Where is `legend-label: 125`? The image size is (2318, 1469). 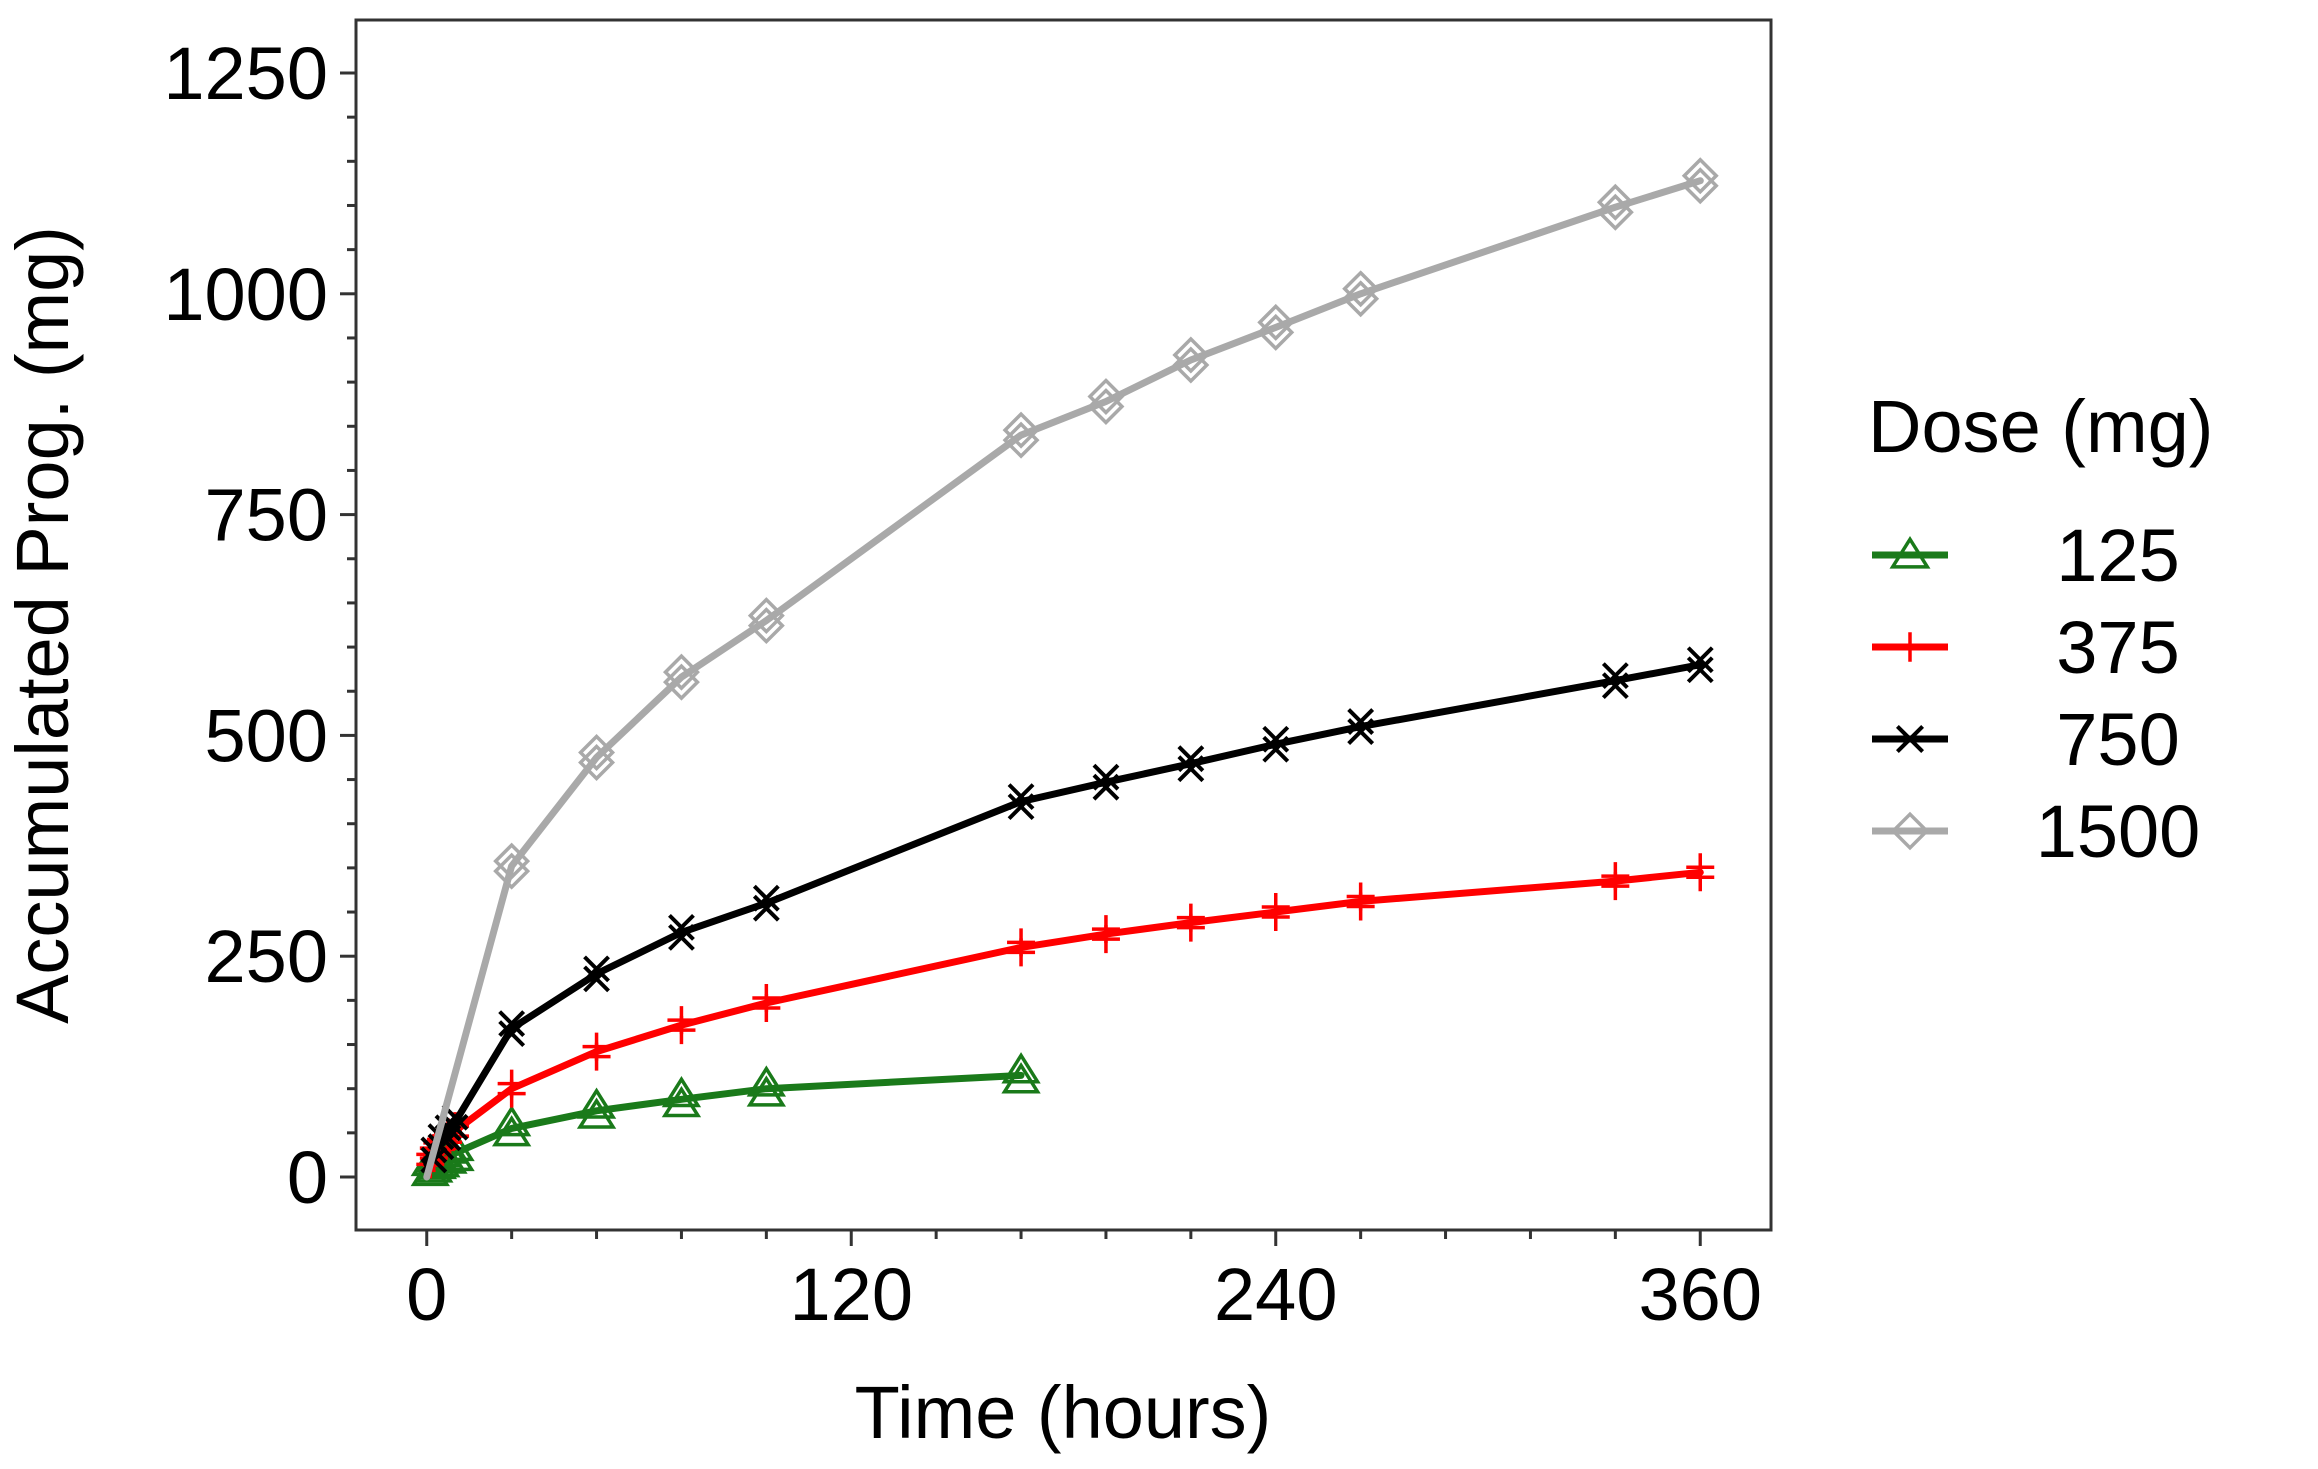
legend-label: 125 is located at coordinates (2117, 555).